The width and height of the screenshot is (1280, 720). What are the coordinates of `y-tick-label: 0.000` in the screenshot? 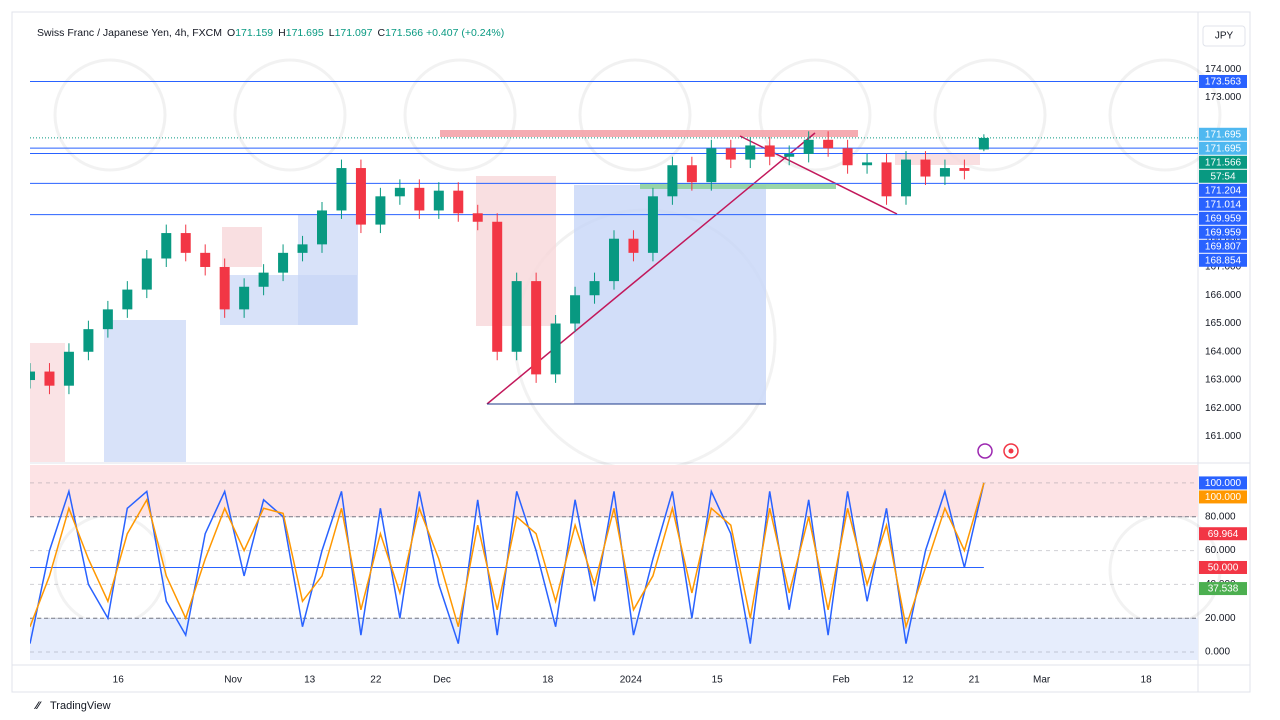 It's located at (1217, 652).